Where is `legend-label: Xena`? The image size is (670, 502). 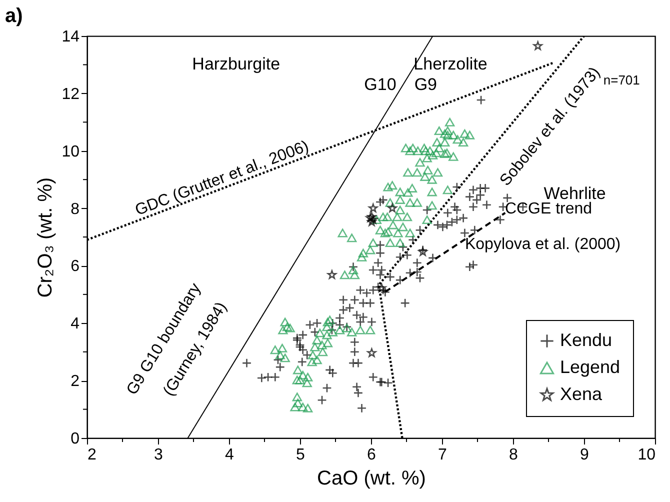
legend-label: Xena is located at coordinates (582, 394).